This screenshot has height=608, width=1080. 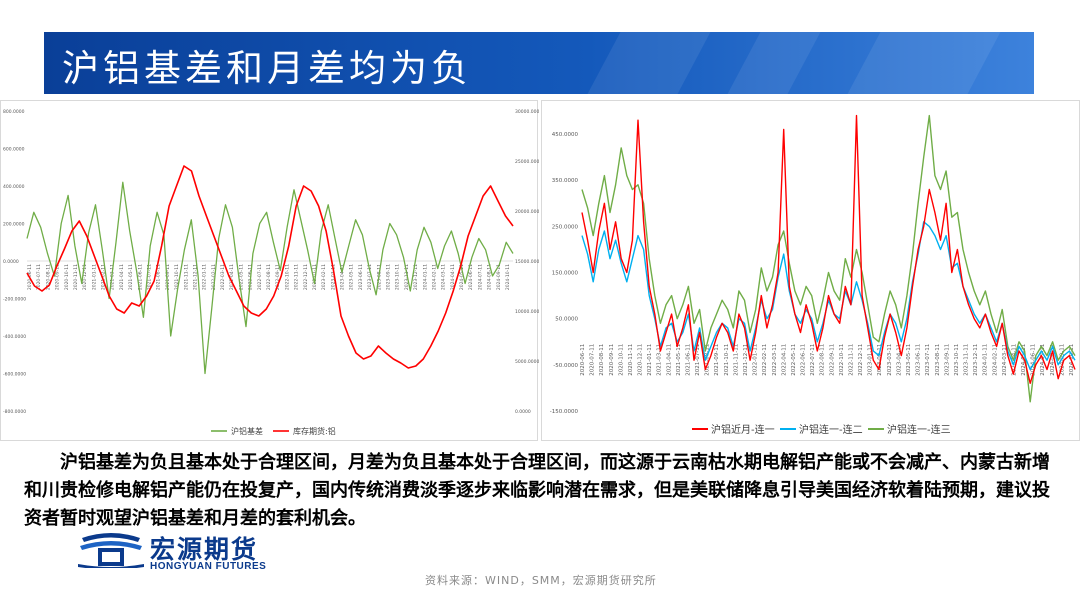 What do you see at coordinates (267, 68) in the screenshot?
I see `page-title: 沪铝基差和月差均为负` at bounding box center [267, 68].